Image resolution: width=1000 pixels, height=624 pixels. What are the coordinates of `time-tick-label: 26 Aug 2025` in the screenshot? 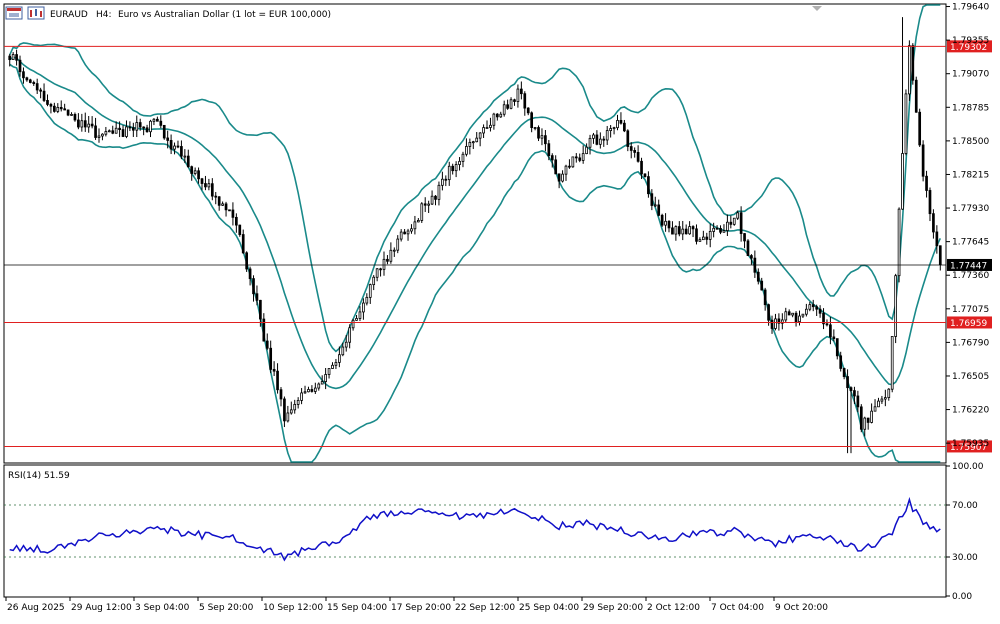 It's located at (36, 608).